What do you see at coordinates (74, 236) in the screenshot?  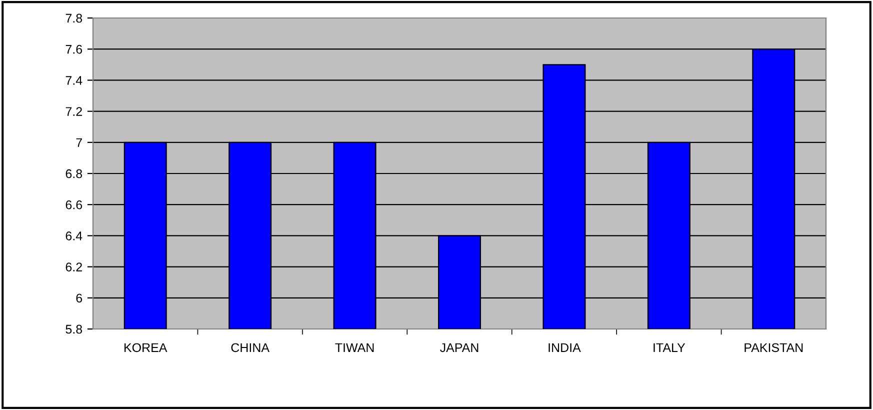 I see `y-tick-label: 6.4` at bounding box center [74, 236].